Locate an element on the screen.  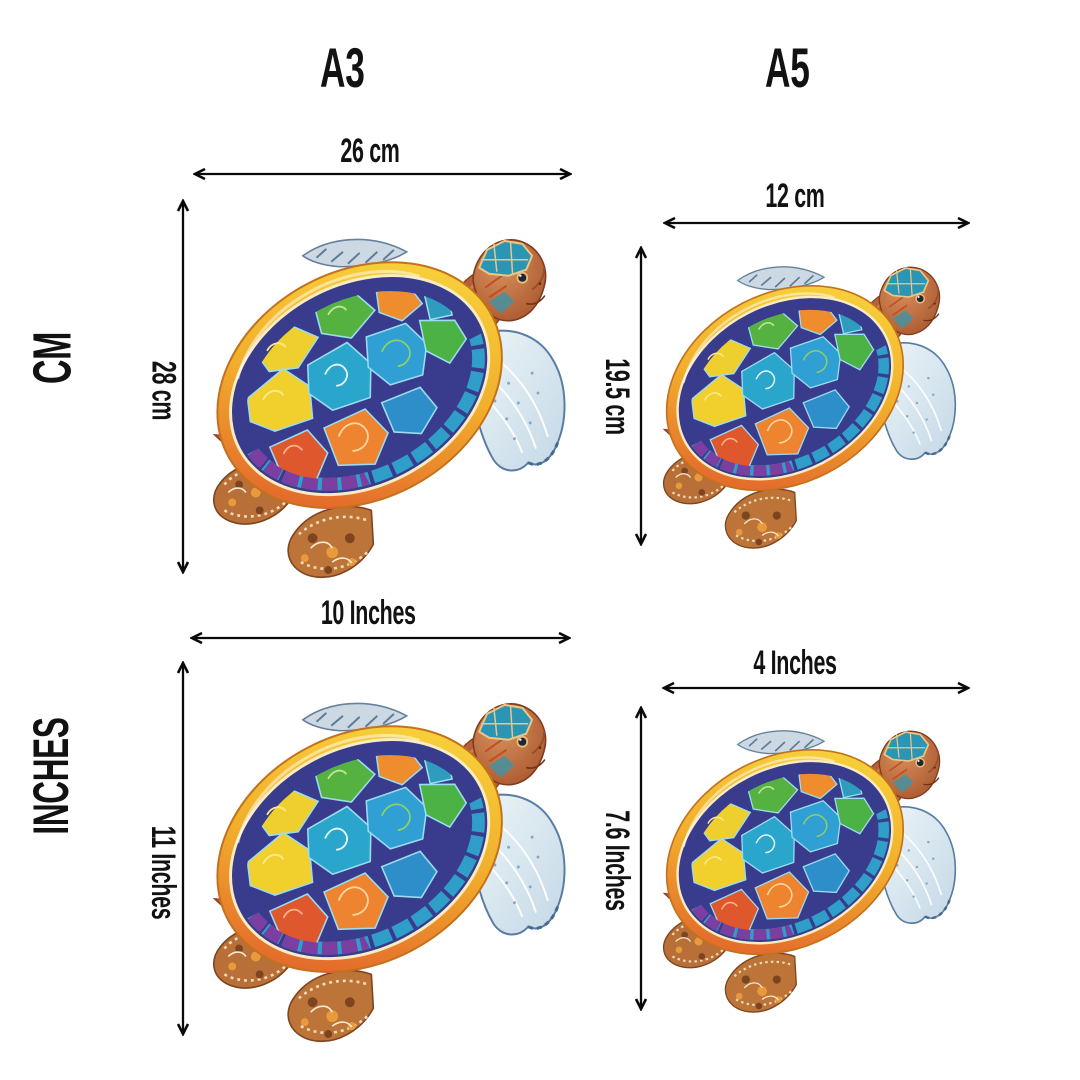
turtle-illustration-a5-cm is located at coordinates (811, 403).